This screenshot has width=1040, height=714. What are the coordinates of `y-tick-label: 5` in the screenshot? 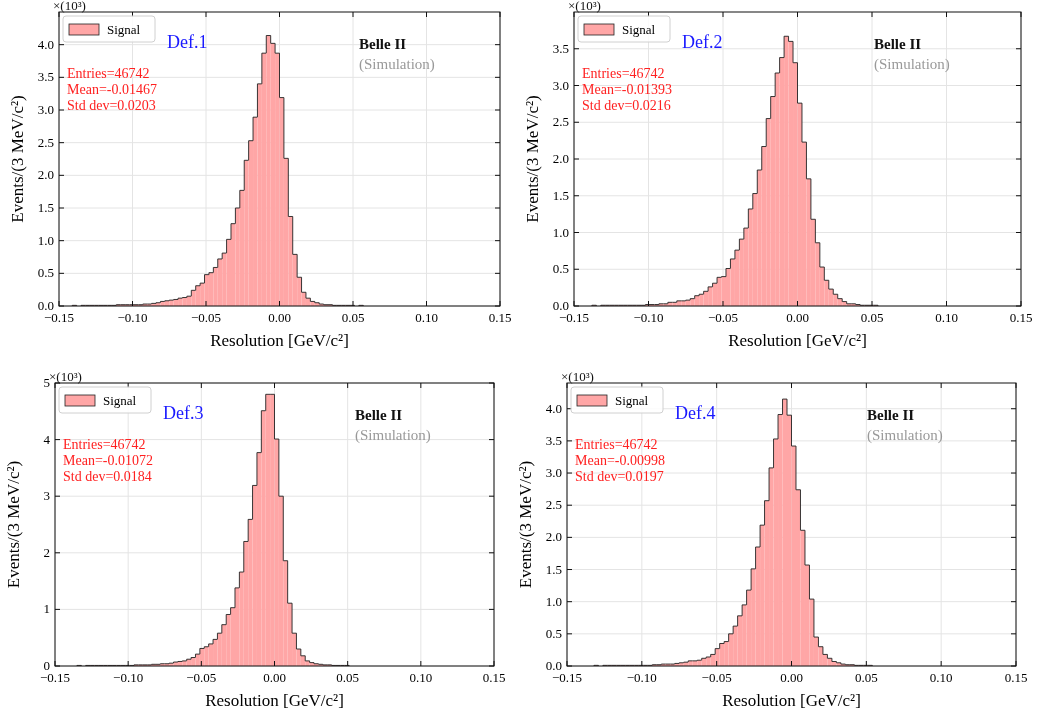 It's located at (46, 382).